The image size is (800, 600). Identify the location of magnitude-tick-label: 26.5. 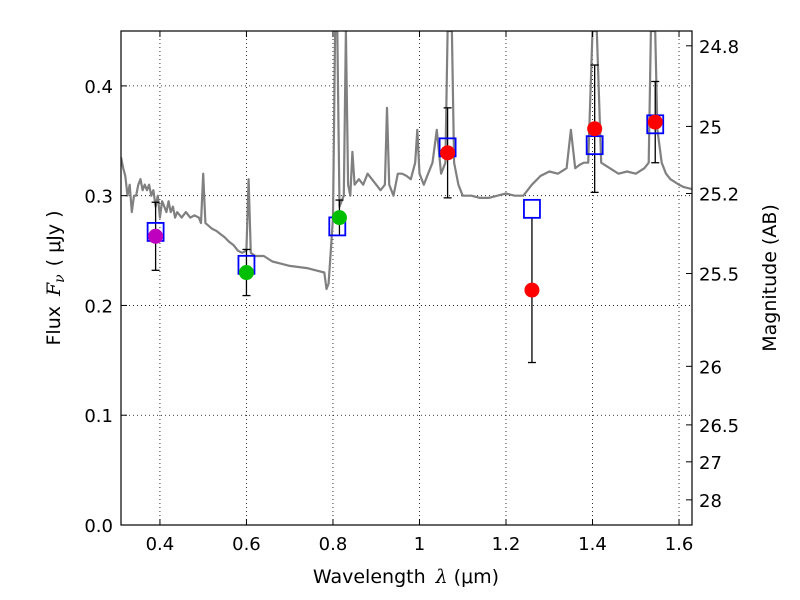
(719, 426).